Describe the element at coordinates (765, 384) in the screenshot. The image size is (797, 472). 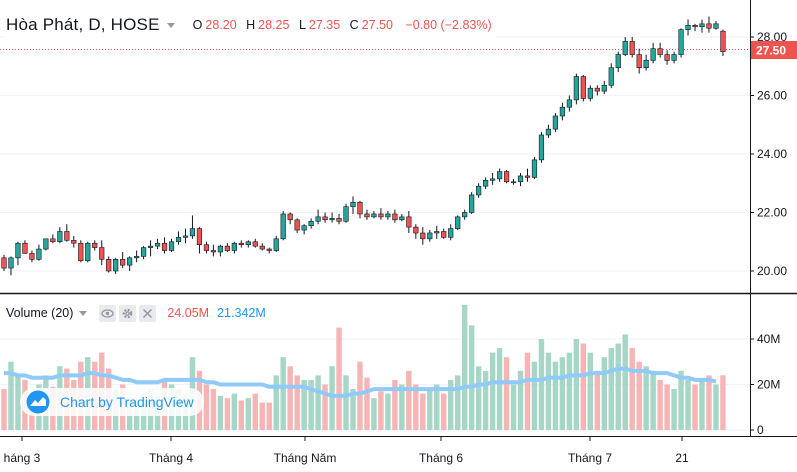
I see `volume-axis: 40M 20M 0` at that location.